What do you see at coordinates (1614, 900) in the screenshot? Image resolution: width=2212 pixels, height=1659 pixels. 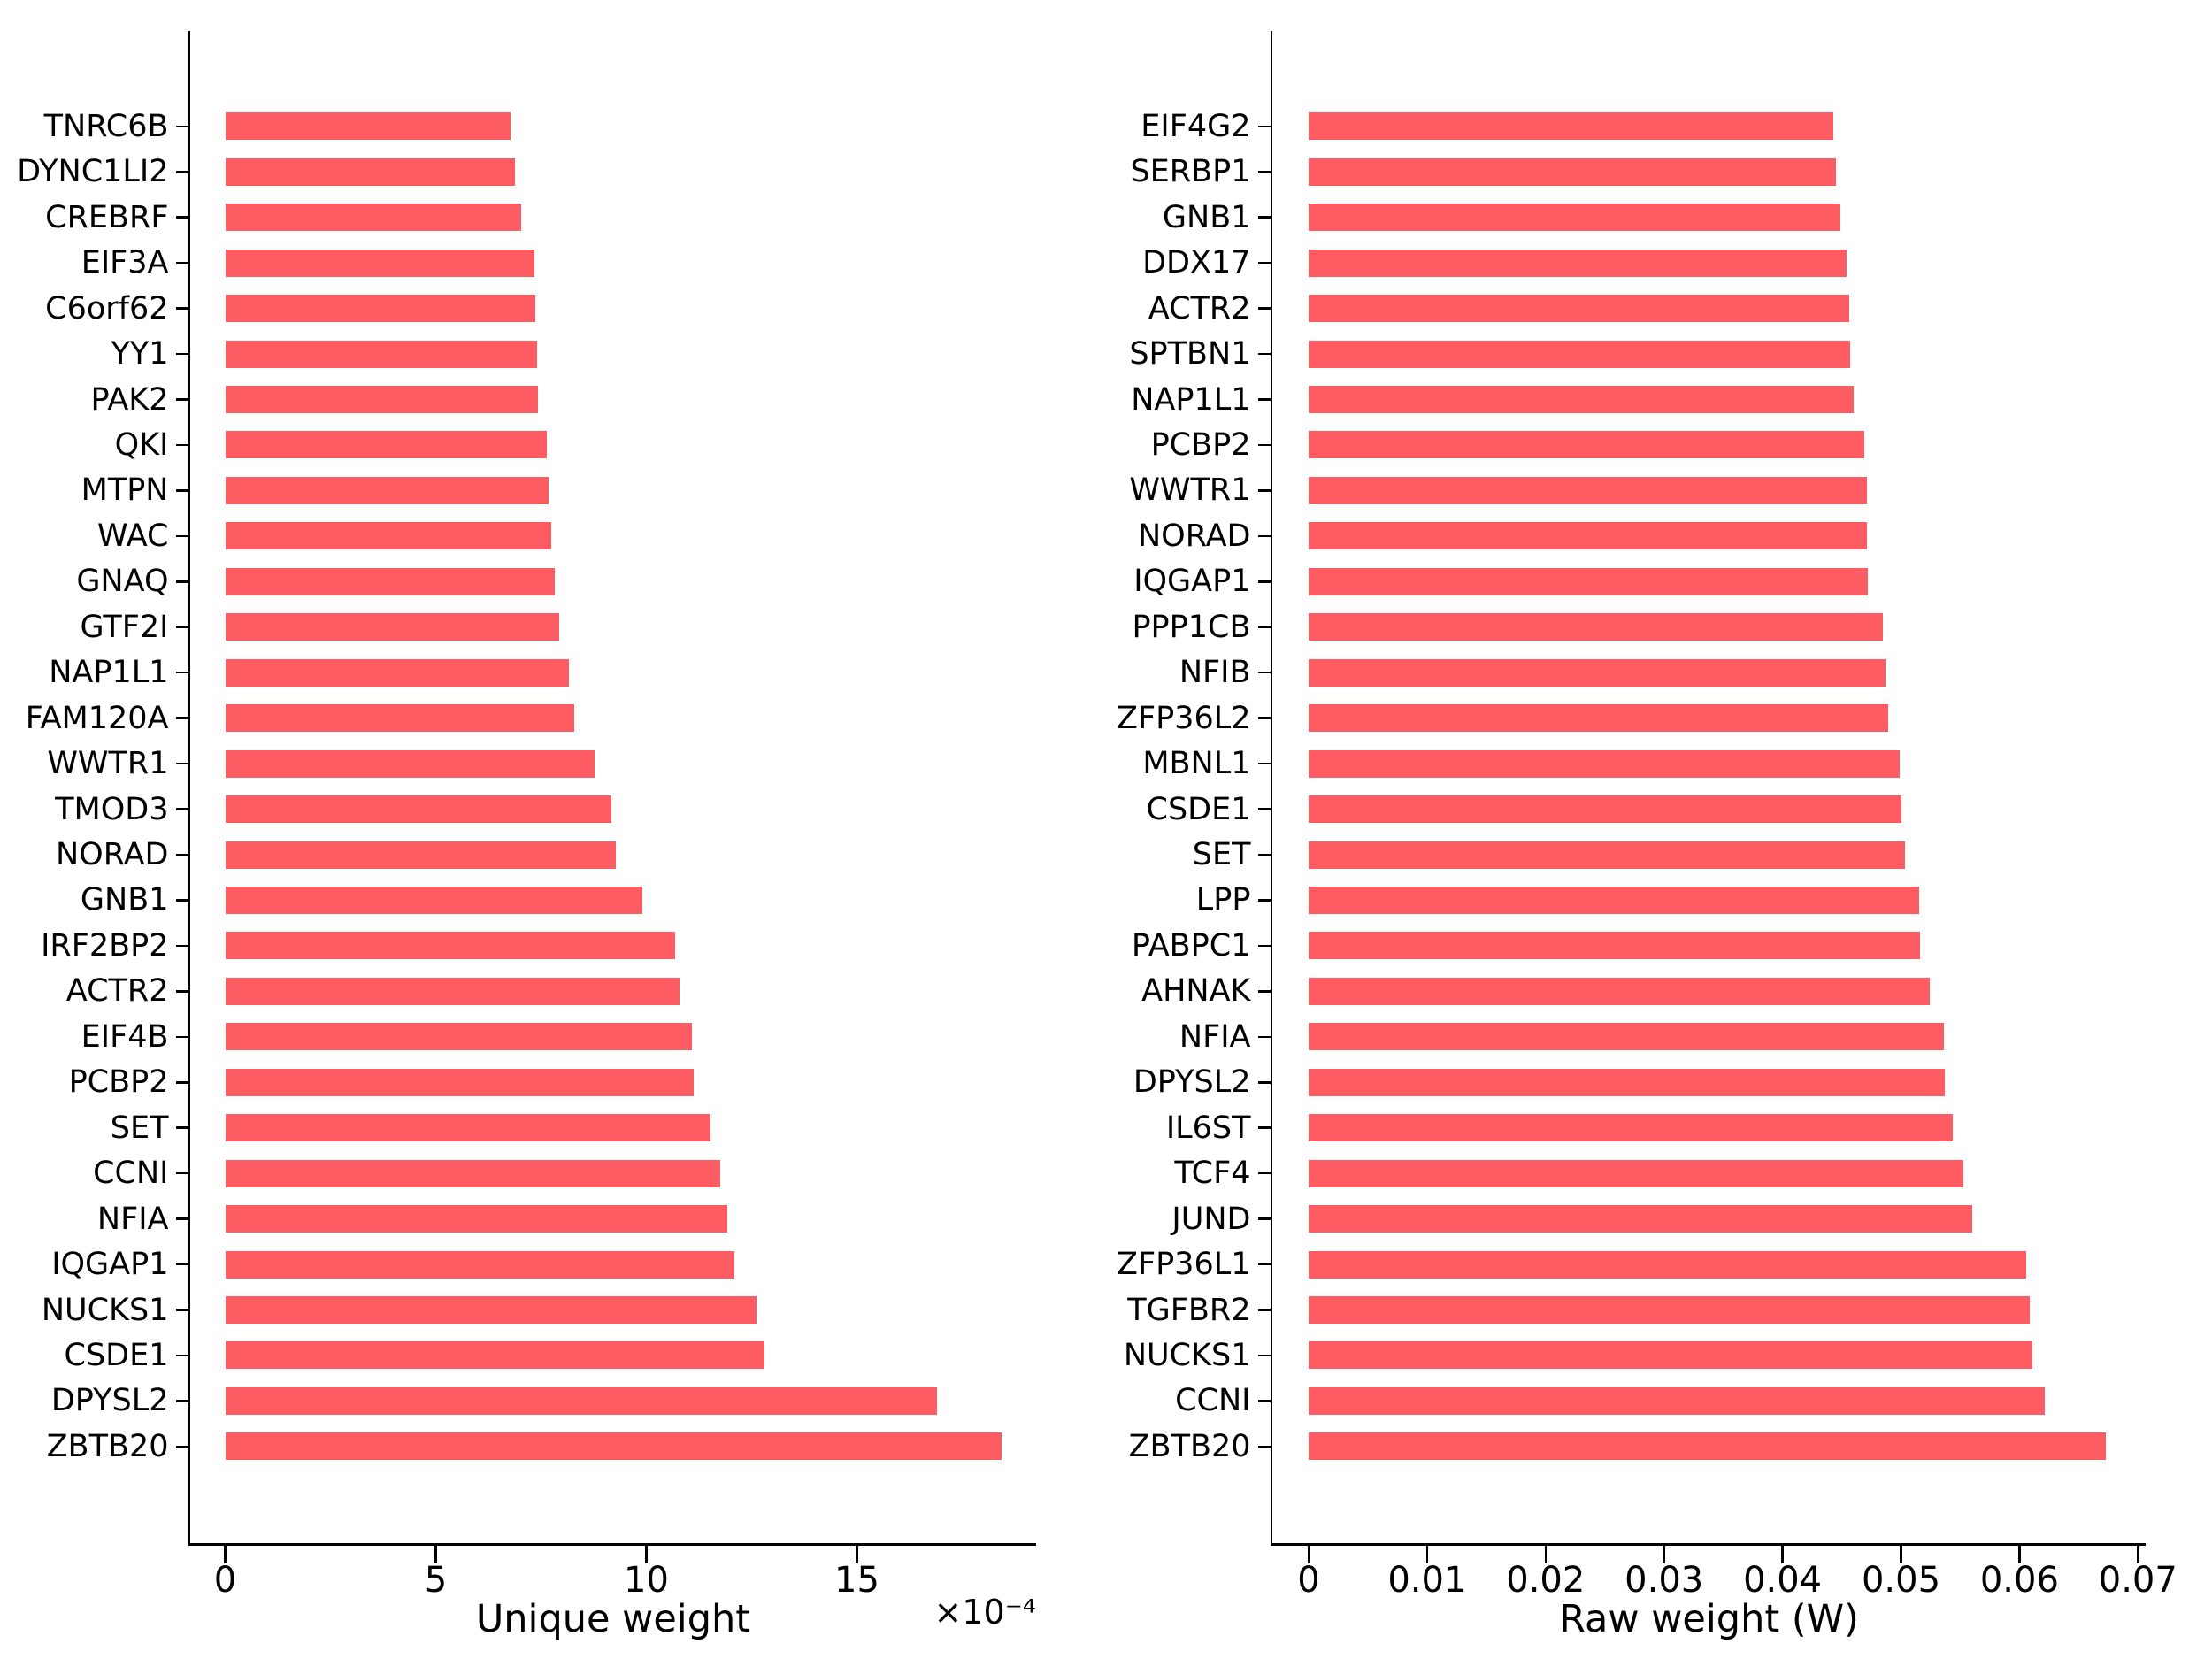 I see `bar-LPP` at bounding box center [1614, 900].